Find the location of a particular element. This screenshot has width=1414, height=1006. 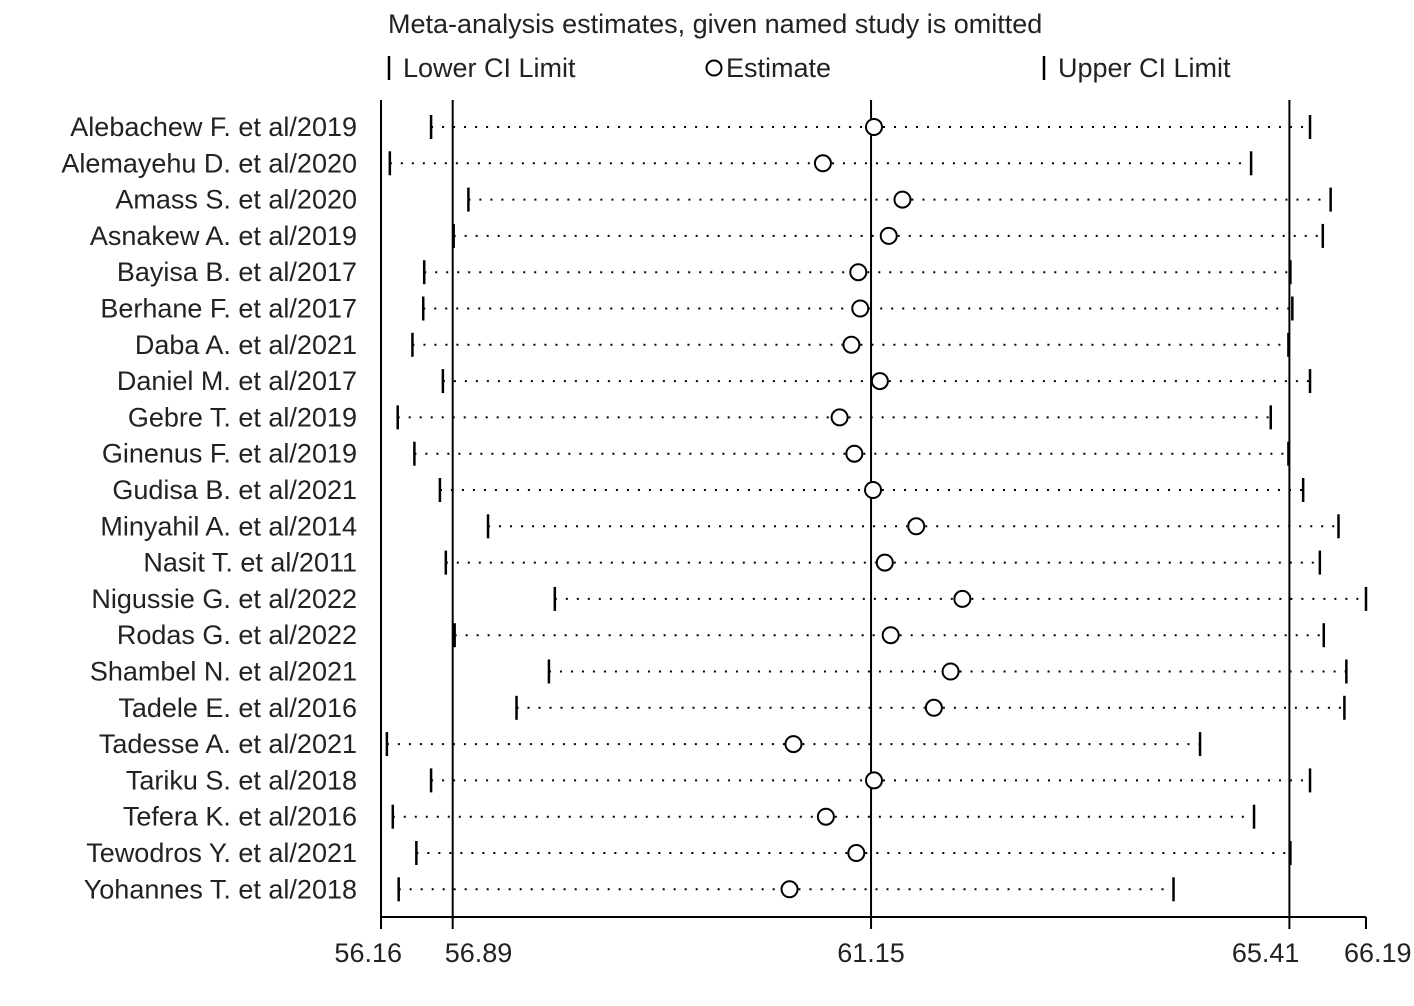

study-label: Tefera K. et al/2016 is located at coordinates (240, 817).